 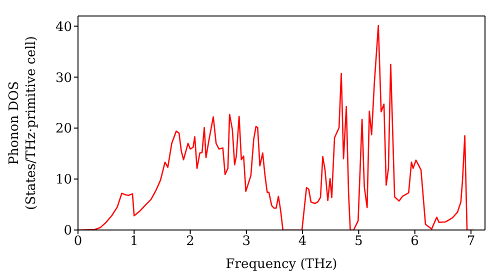 I want to click on y-tick-label: 40, so click(x=63, y=27).